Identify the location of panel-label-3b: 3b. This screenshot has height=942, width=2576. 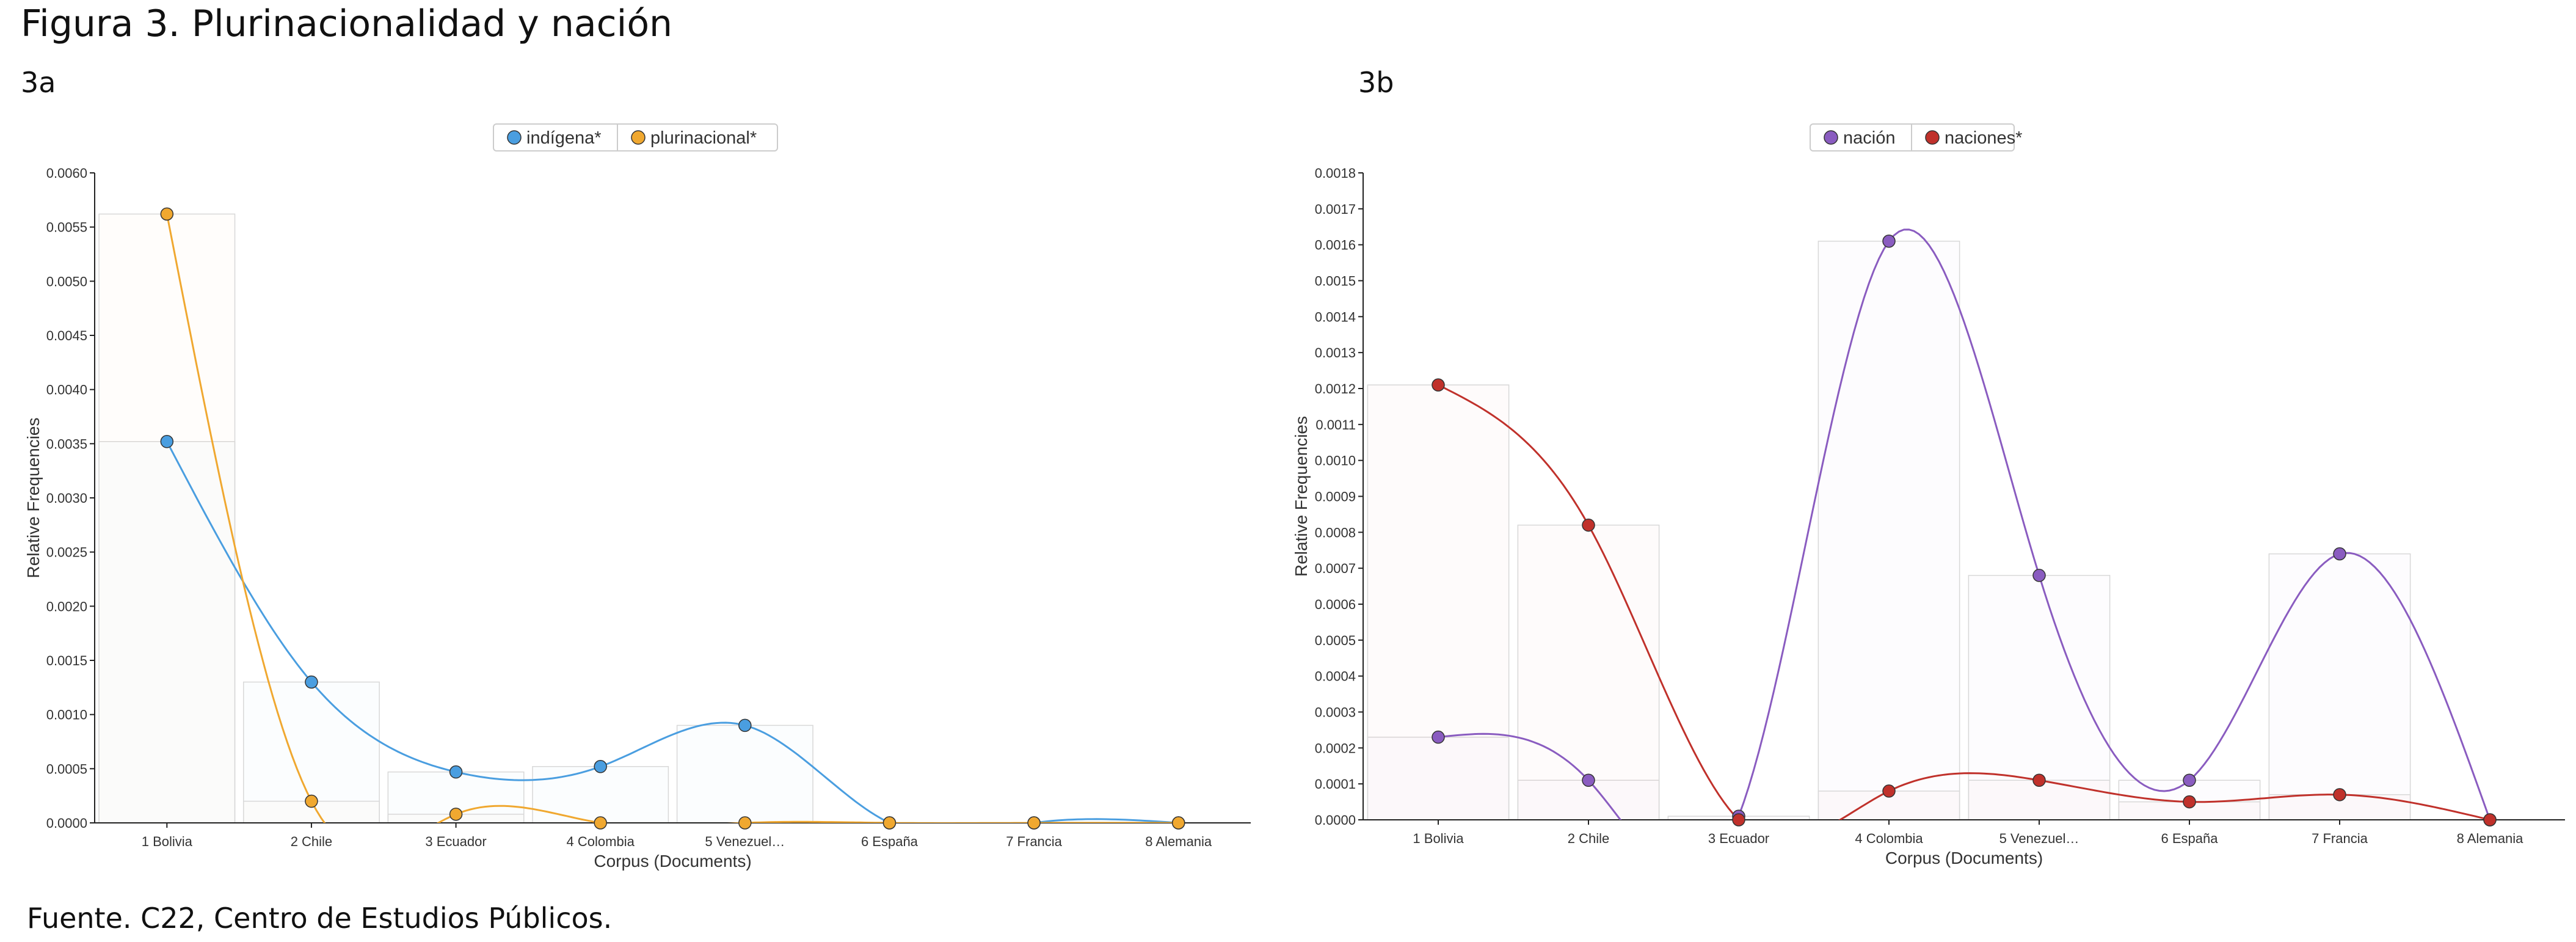
(1376, 83).